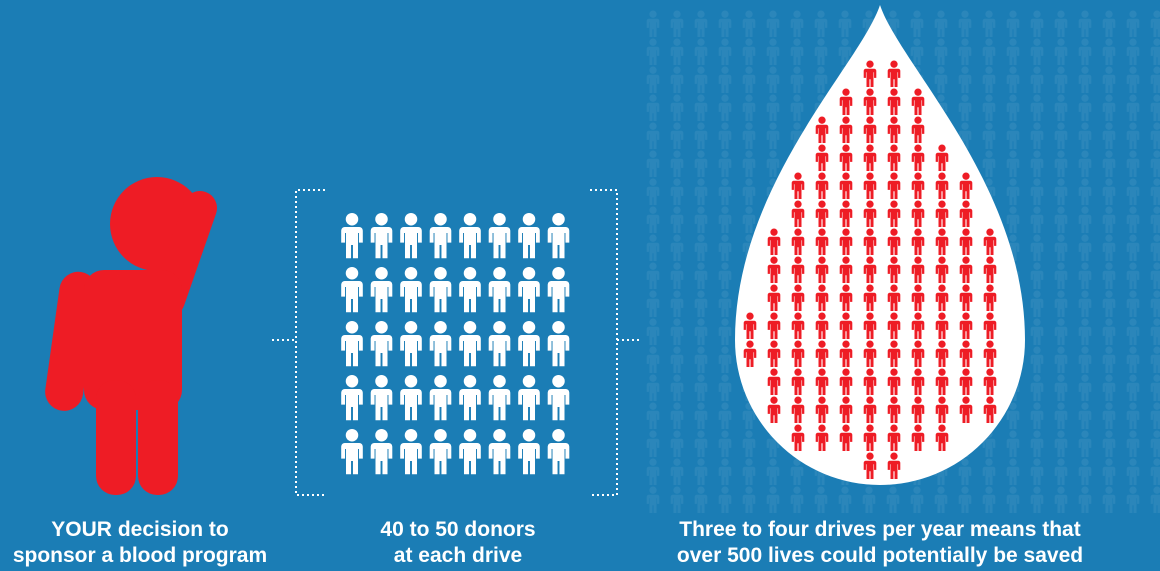 The width and height of the screenshot is (1160, 571). What do you see at coordinates (458, 529) in the screenshot?
I see `caption-text: 40 to 50 donors` at bounding box center [458, 529].